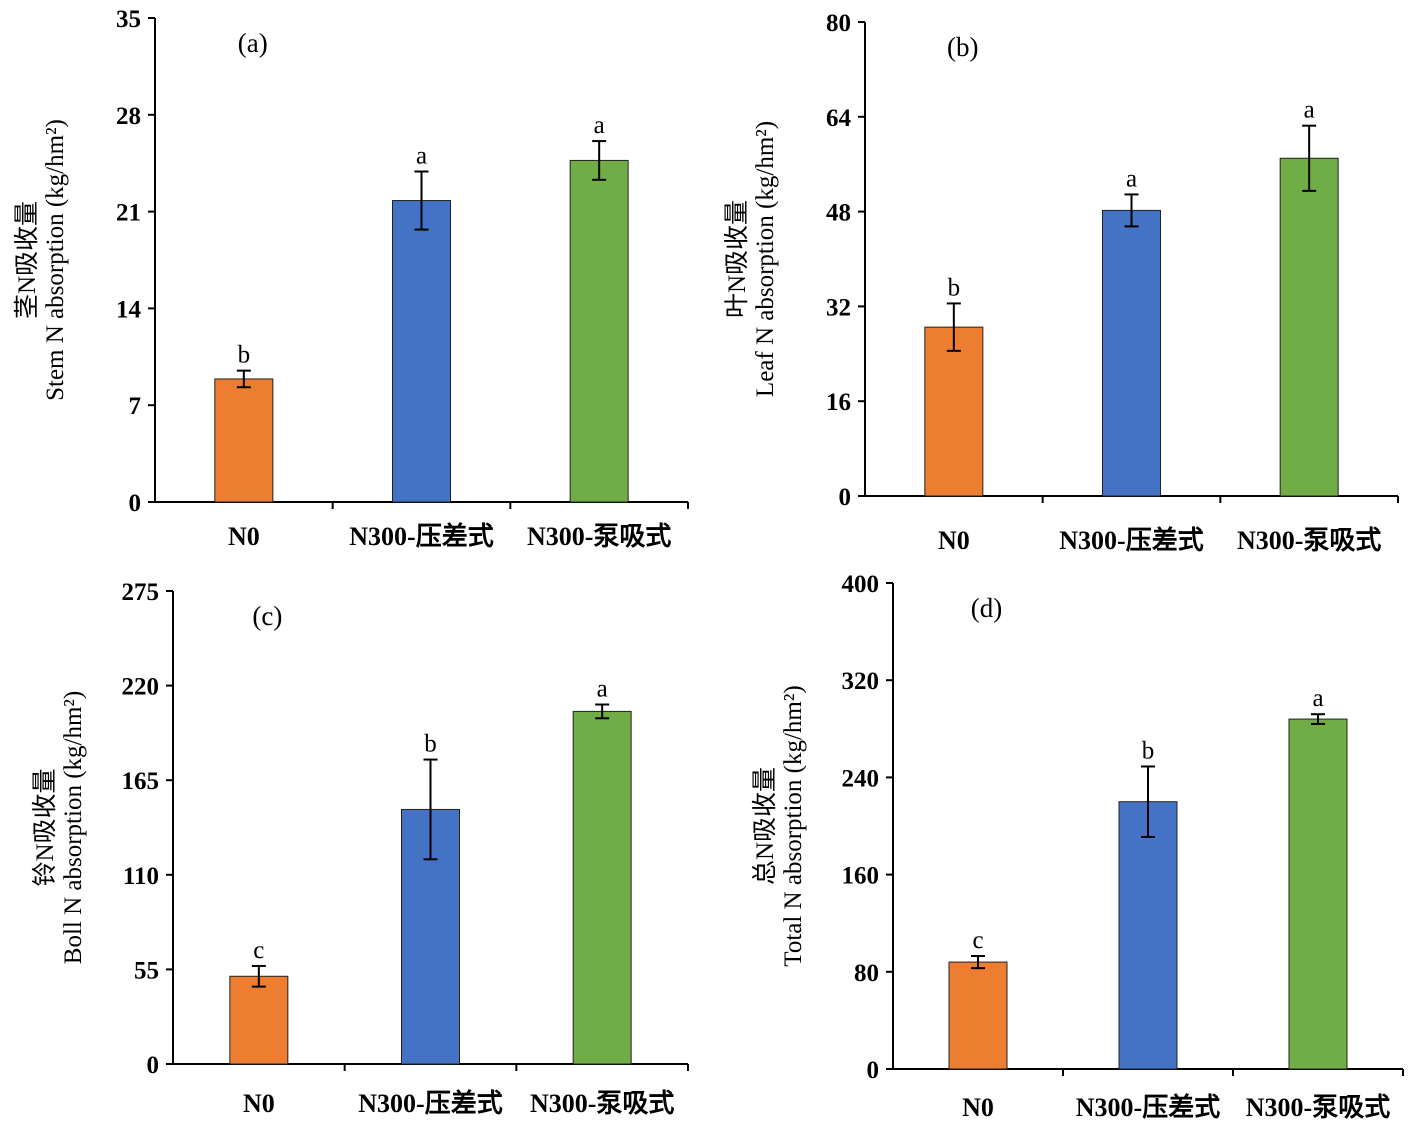  What do you see at coordinates (128, 213) in the screenshot?
I see `y-tick-label: 21` at bounding box center [128, 213].